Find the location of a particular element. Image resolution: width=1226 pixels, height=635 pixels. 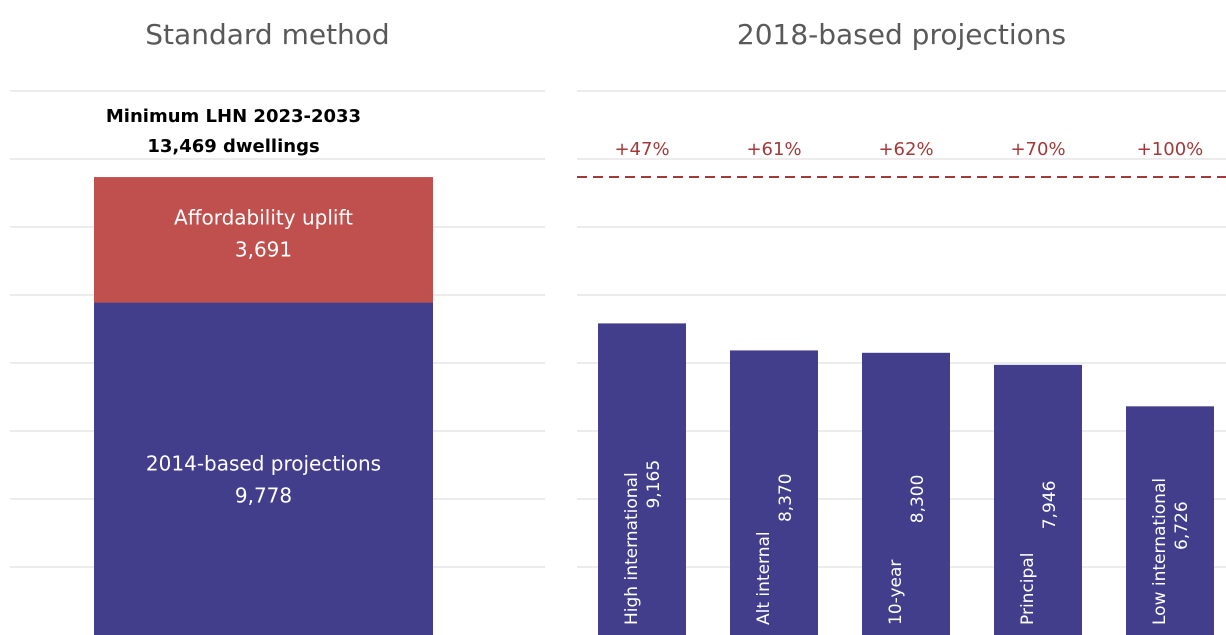

segment-label: 2014-based projections is located at coordinates (263, 463).